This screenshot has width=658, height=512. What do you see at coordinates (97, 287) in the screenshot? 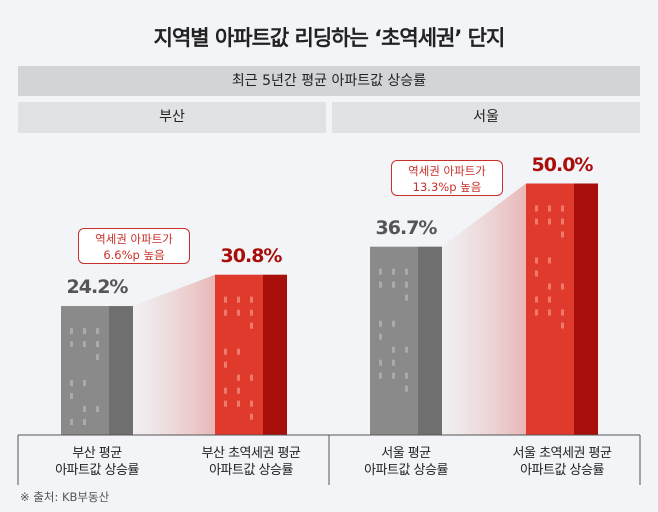
I see `value-label: 24.2%` at bounding box center [97, 287].